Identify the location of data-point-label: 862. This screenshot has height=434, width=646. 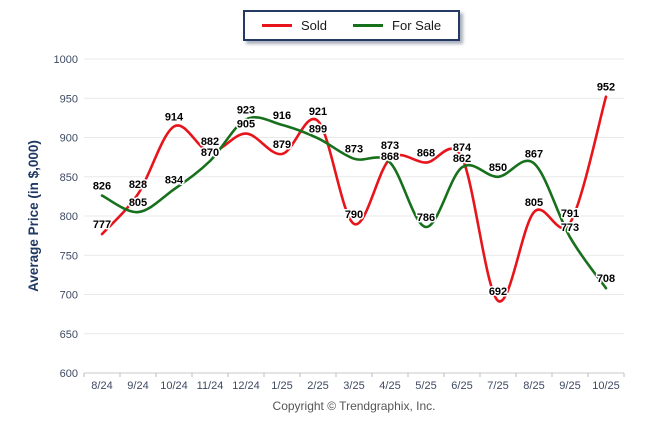
(462, 159).